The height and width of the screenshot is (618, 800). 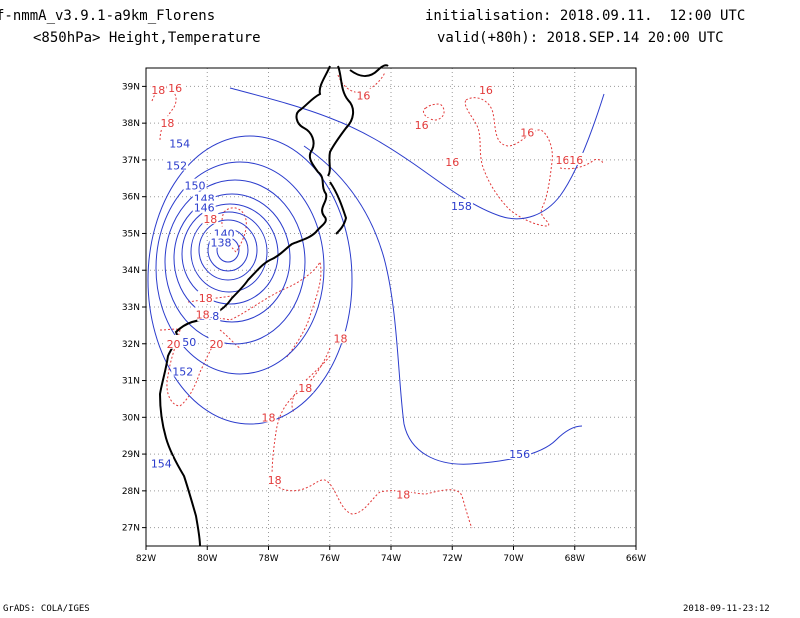 I want to click on x-tick-label: 78W, so click(x=268, y=559).